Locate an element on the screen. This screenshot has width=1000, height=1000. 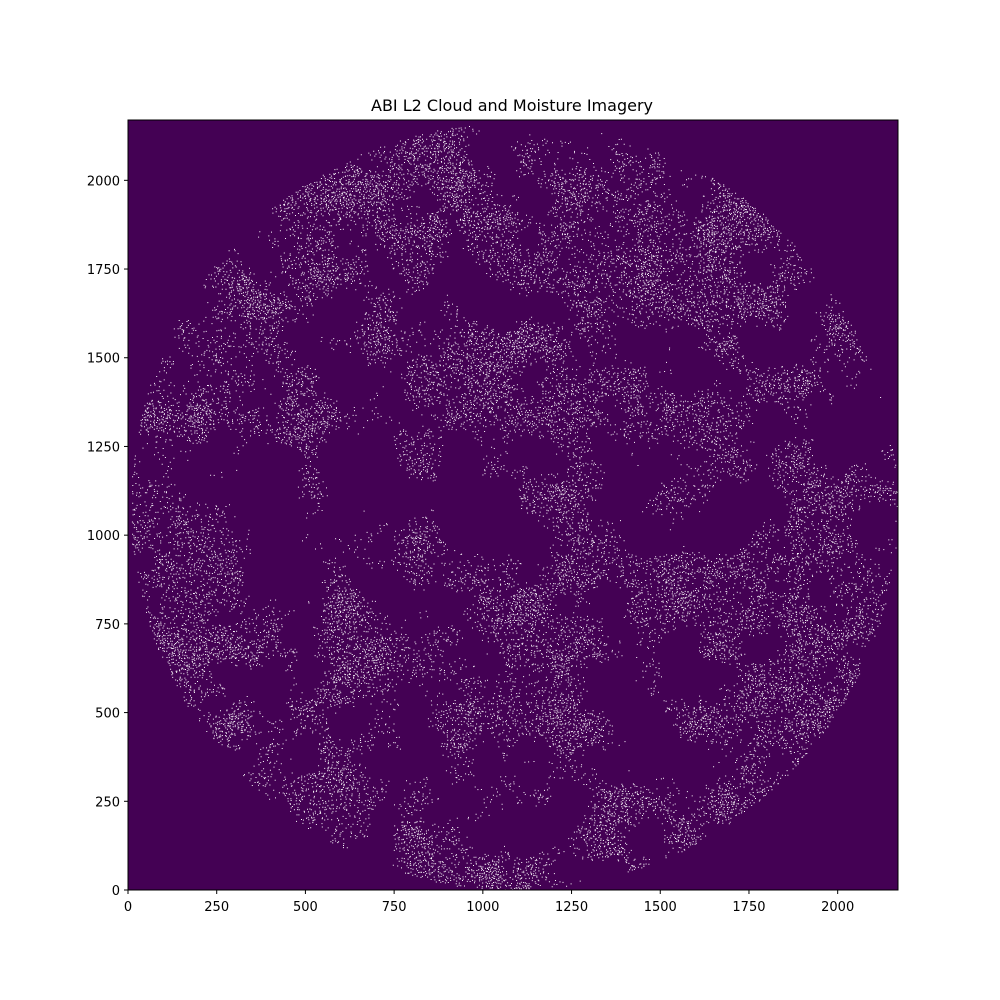
x-tick-label: 2000 is located at coordinates (837, 907).